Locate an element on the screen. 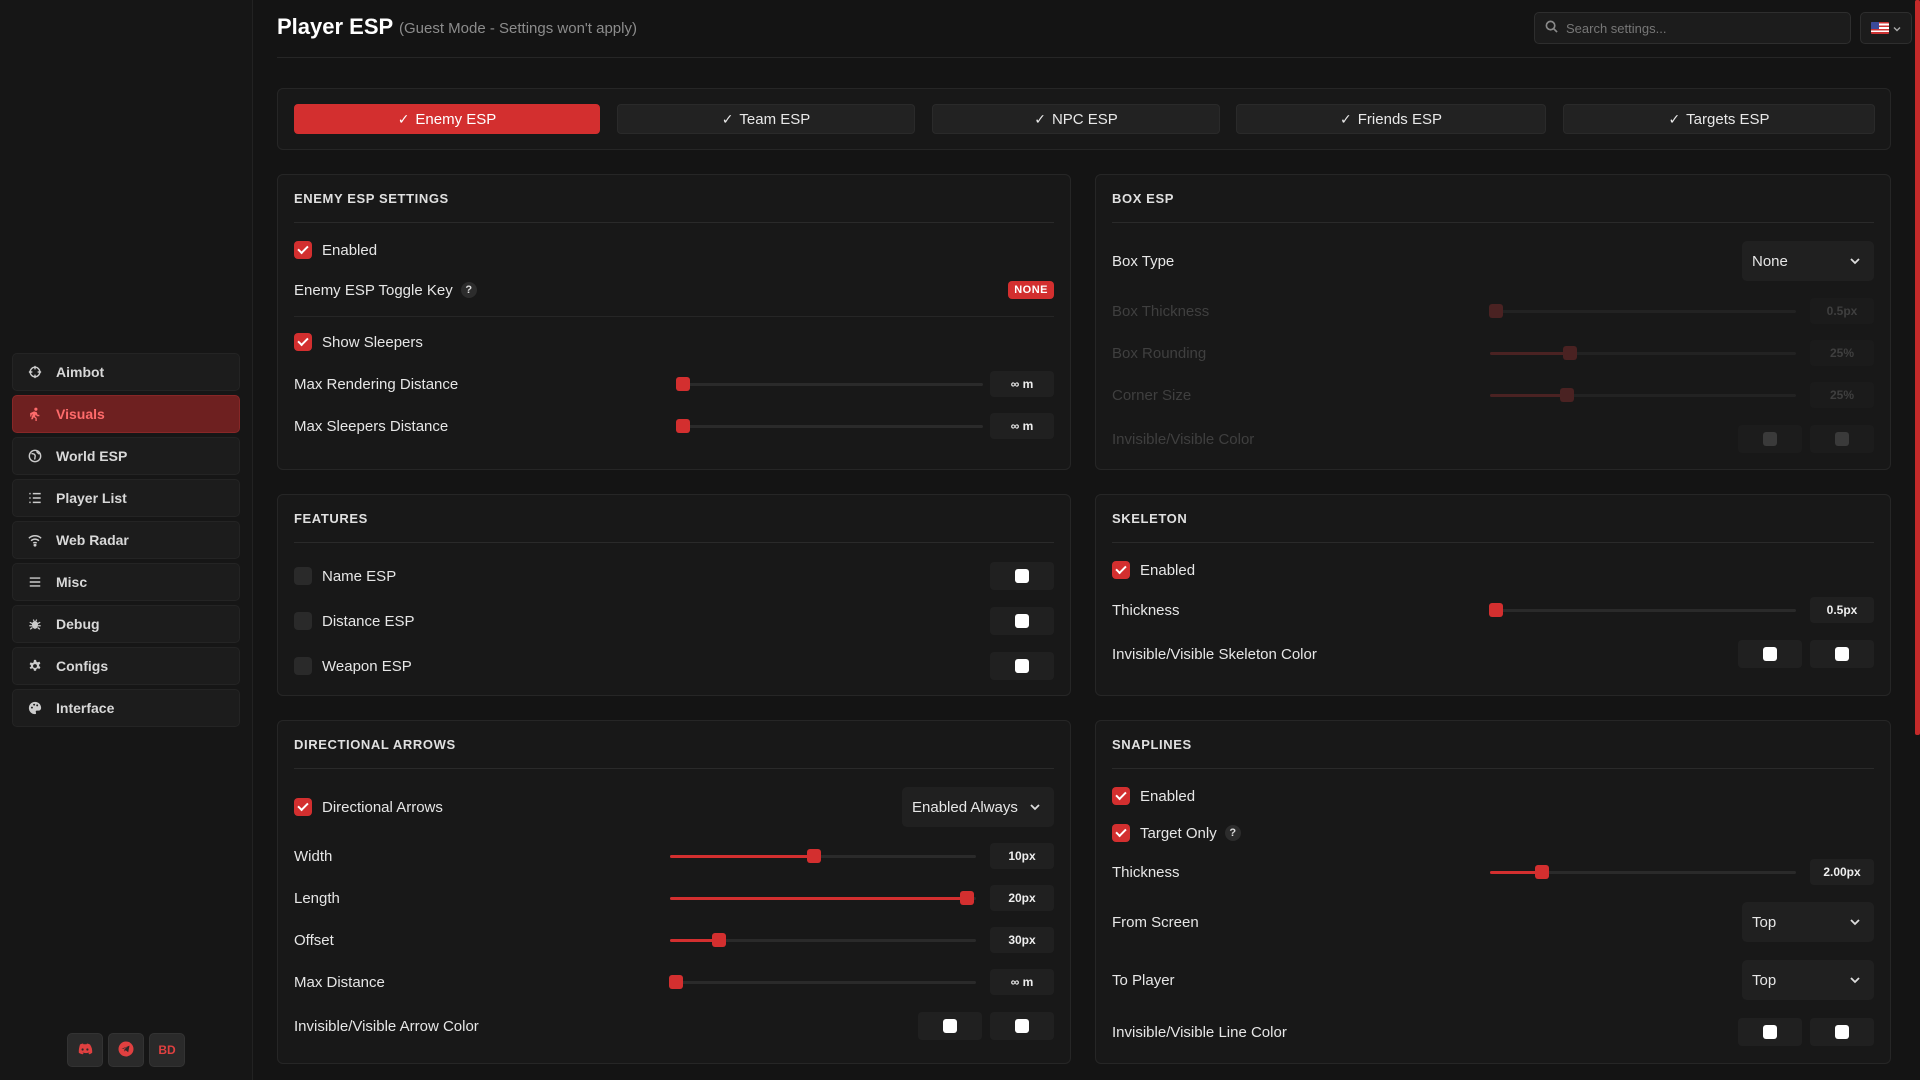  sidebar-item-debug: Debug is located at coordinates (126, 624).